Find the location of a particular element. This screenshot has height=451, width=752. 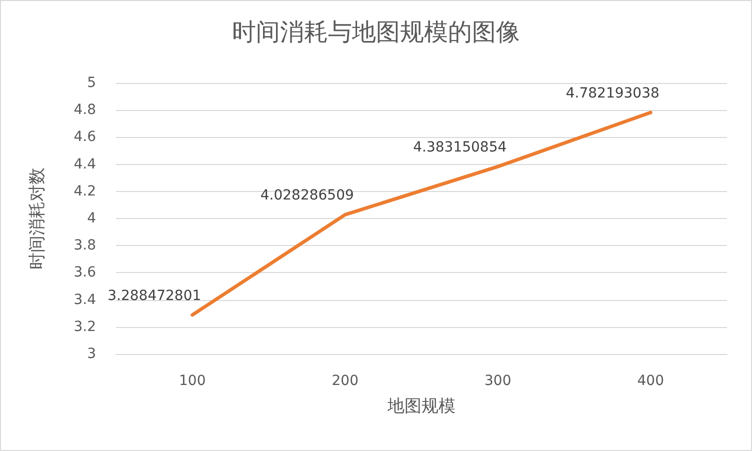

chart-title: 时间消耗与地图规模的图像 is located at coordinates (376, 32).